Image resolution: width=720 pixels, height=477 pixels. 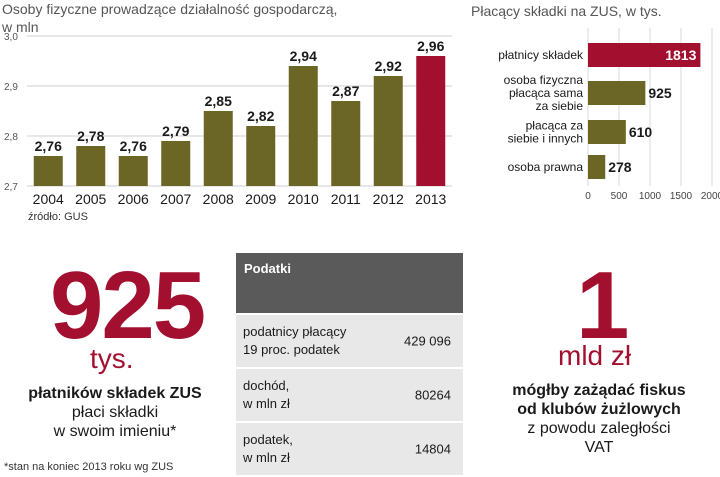 I want to click on x-tick-label: 2009, so click(x=260, y=199).